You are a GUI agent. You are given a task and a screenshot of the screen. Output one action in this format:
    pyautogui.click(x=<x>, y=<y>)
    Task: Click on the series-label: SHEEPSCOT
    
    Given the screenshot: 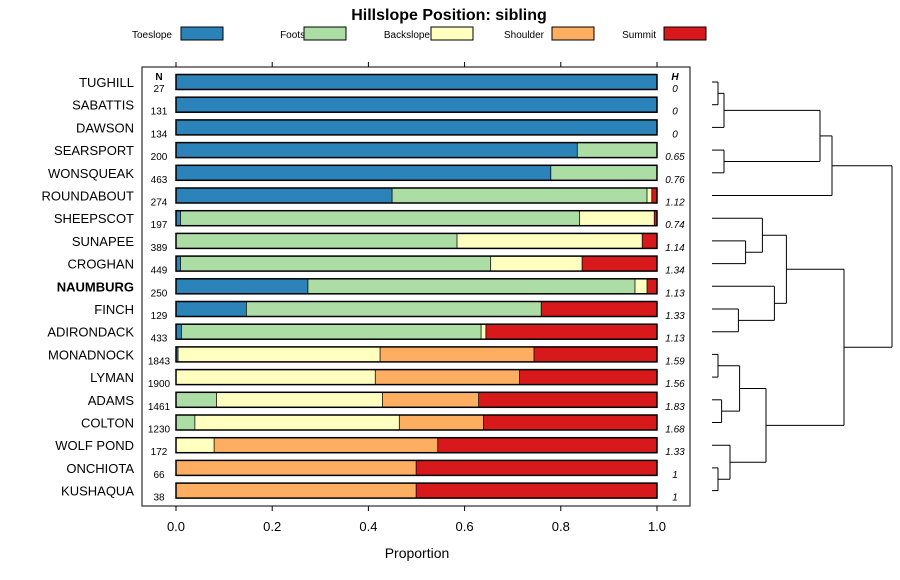 What is the action you would take?
    pyautogui.click(x=94, y=218)
    